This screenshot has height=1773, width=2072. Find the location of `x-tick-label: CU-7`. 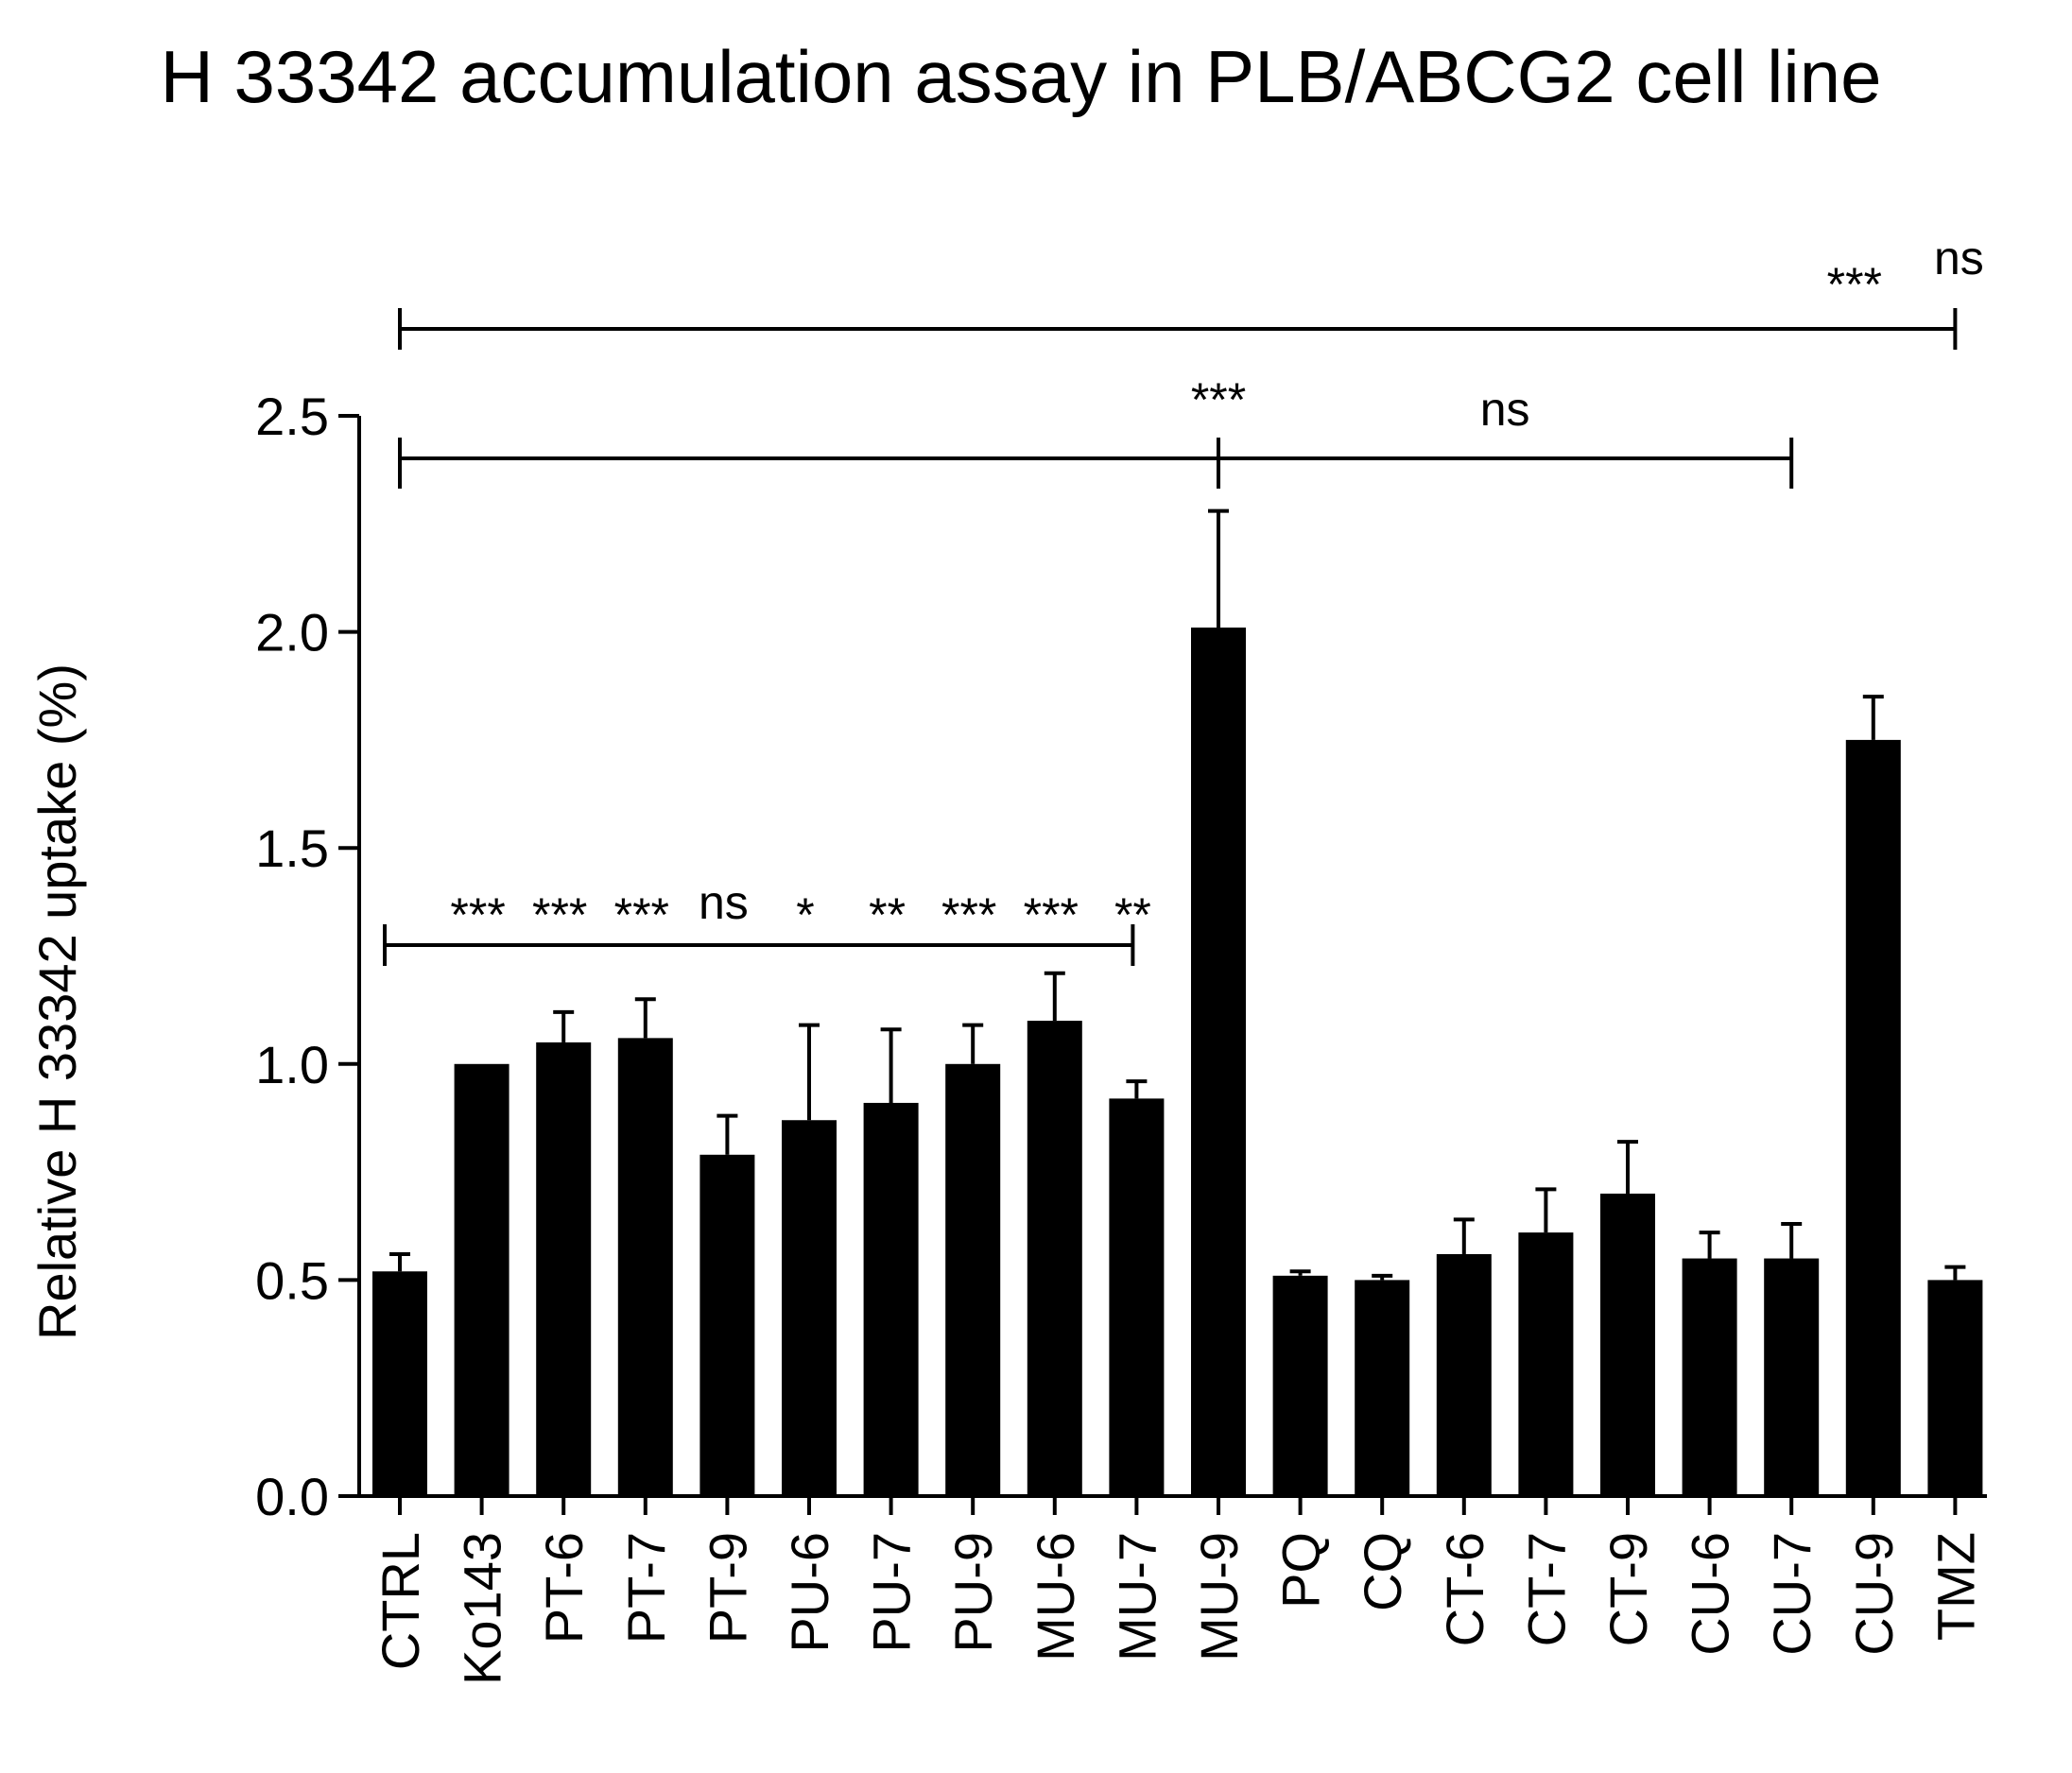

x-tick-label: CU-7 is located at coordinates (1792, 1594).